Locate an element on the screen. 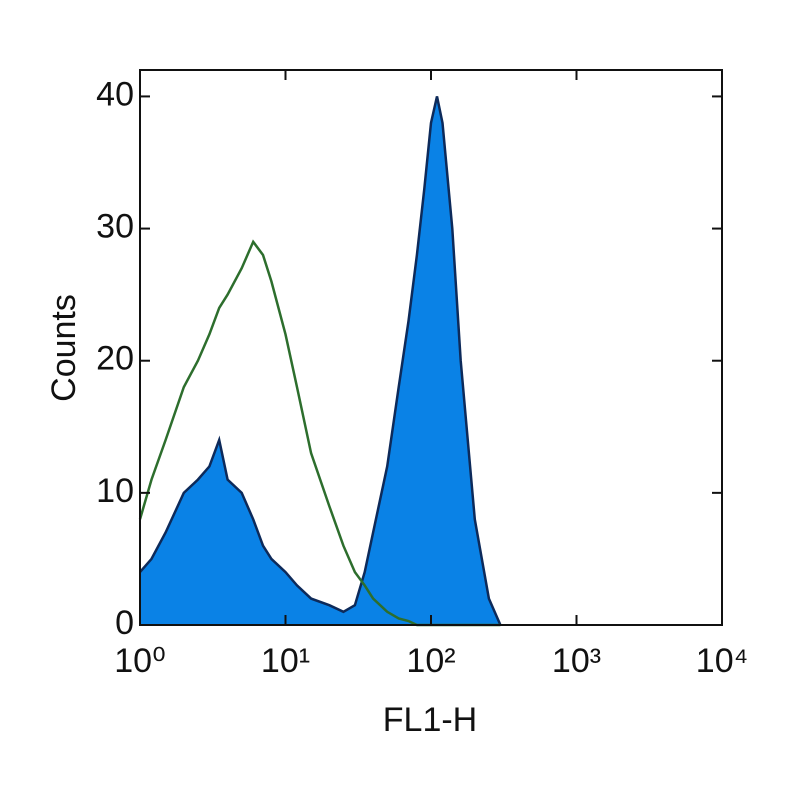 The height and width of the screenshot is (800, 800). y-tick-label: 10 is located at coordinates (115, 491).